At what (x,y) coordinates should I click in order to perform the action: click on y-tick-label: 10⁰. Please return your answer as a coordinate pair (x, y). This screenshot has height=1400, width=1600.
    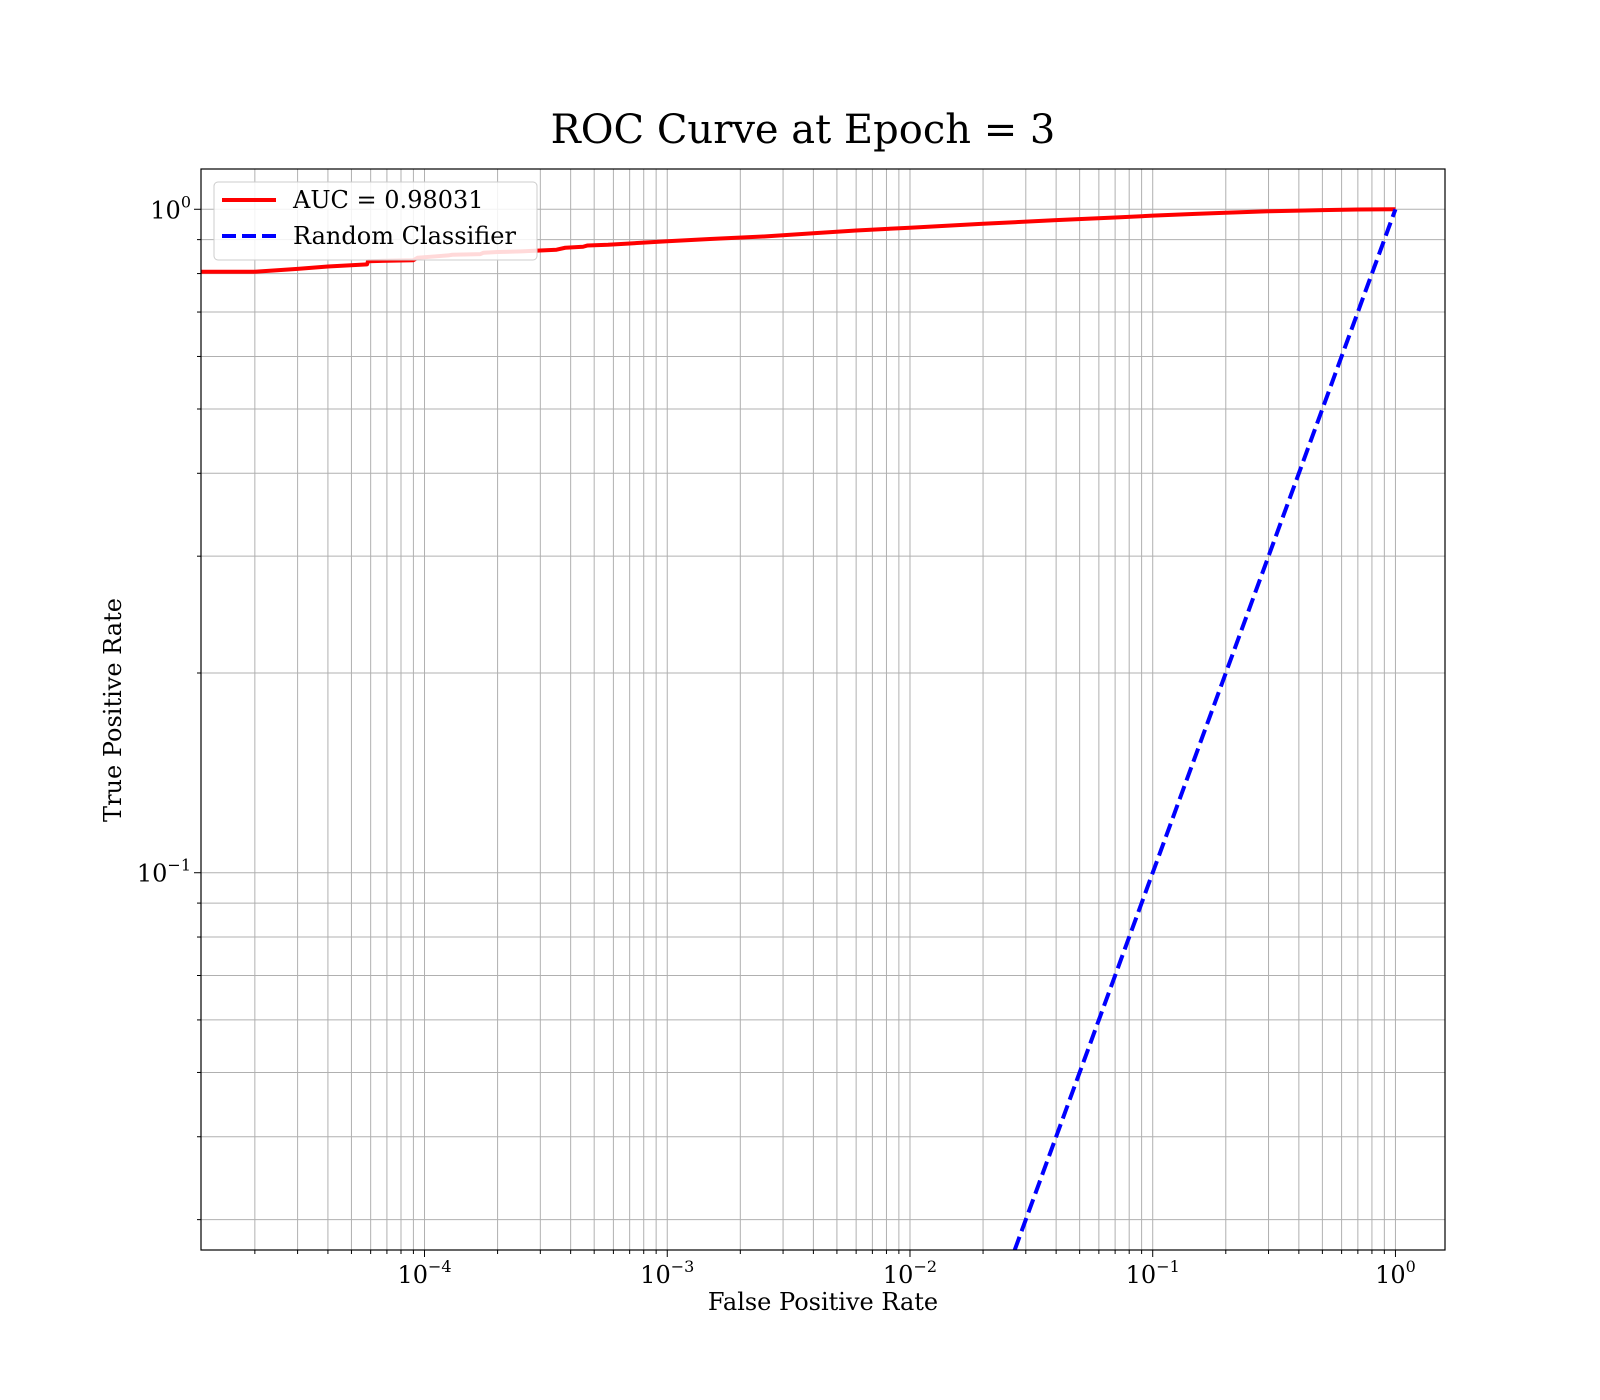
    Looking at the image, I should click on (170, 208).